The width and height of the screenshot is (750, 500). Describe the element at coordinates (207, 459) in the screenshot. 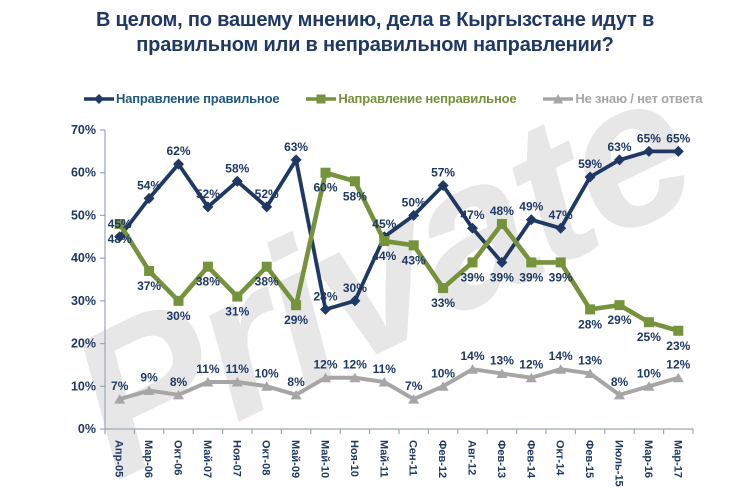

I see `x-category-label: Май-07` at that location.